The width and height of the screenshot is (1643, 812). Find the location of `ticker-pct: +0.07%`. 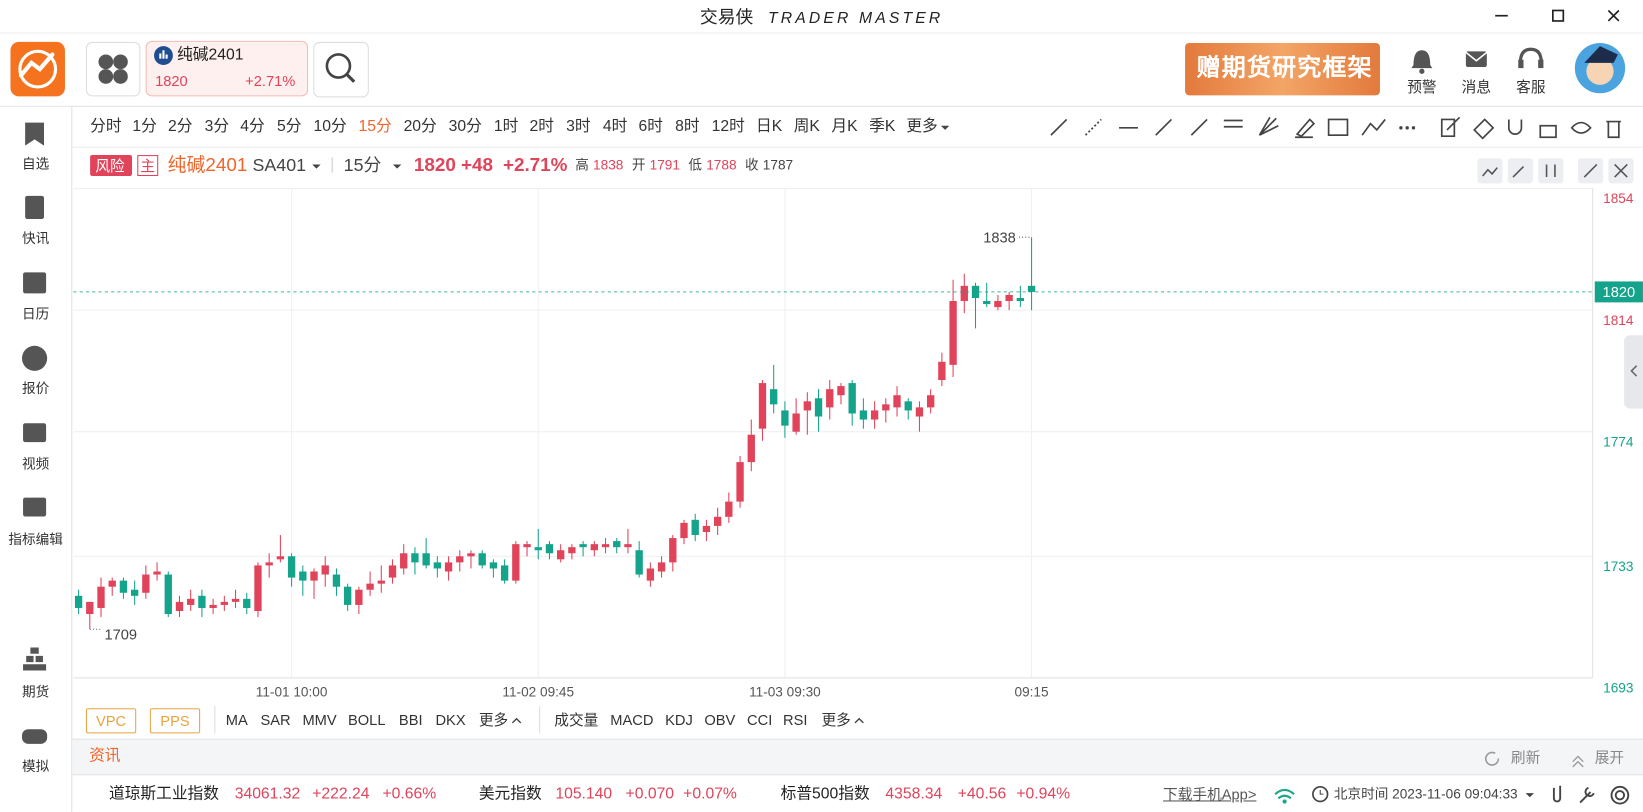

ticker-pct: +0.07% is located at coordinates (710, 793).